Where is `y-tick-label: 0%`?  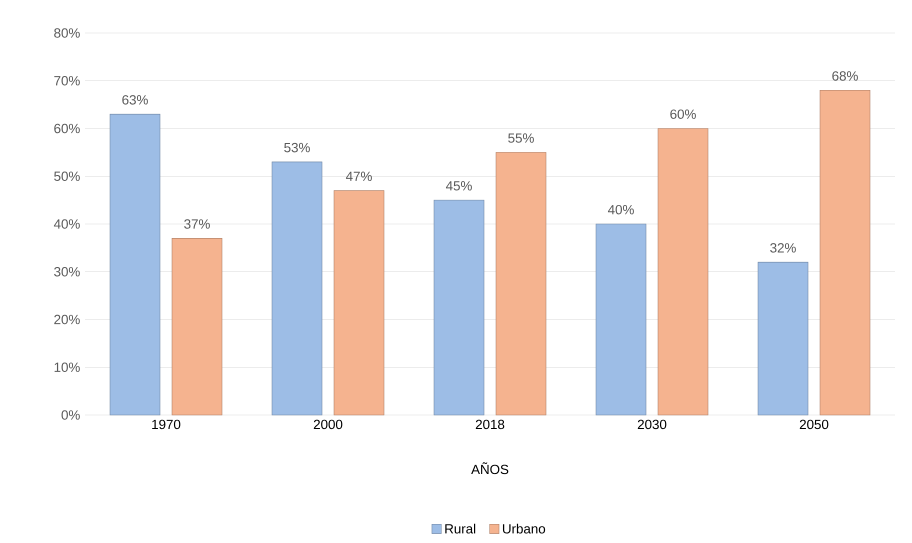 y-tick-label: 0% is located at coordinates (71, 415).